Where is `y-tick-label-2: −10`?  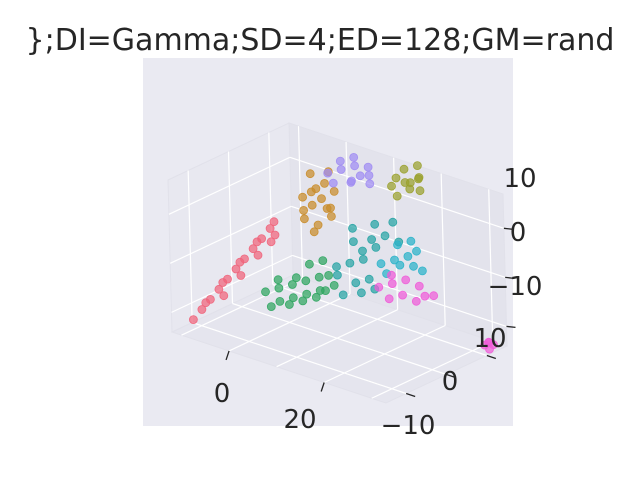
y-tick-label-2: −10 is located at coordinates (408, 426).